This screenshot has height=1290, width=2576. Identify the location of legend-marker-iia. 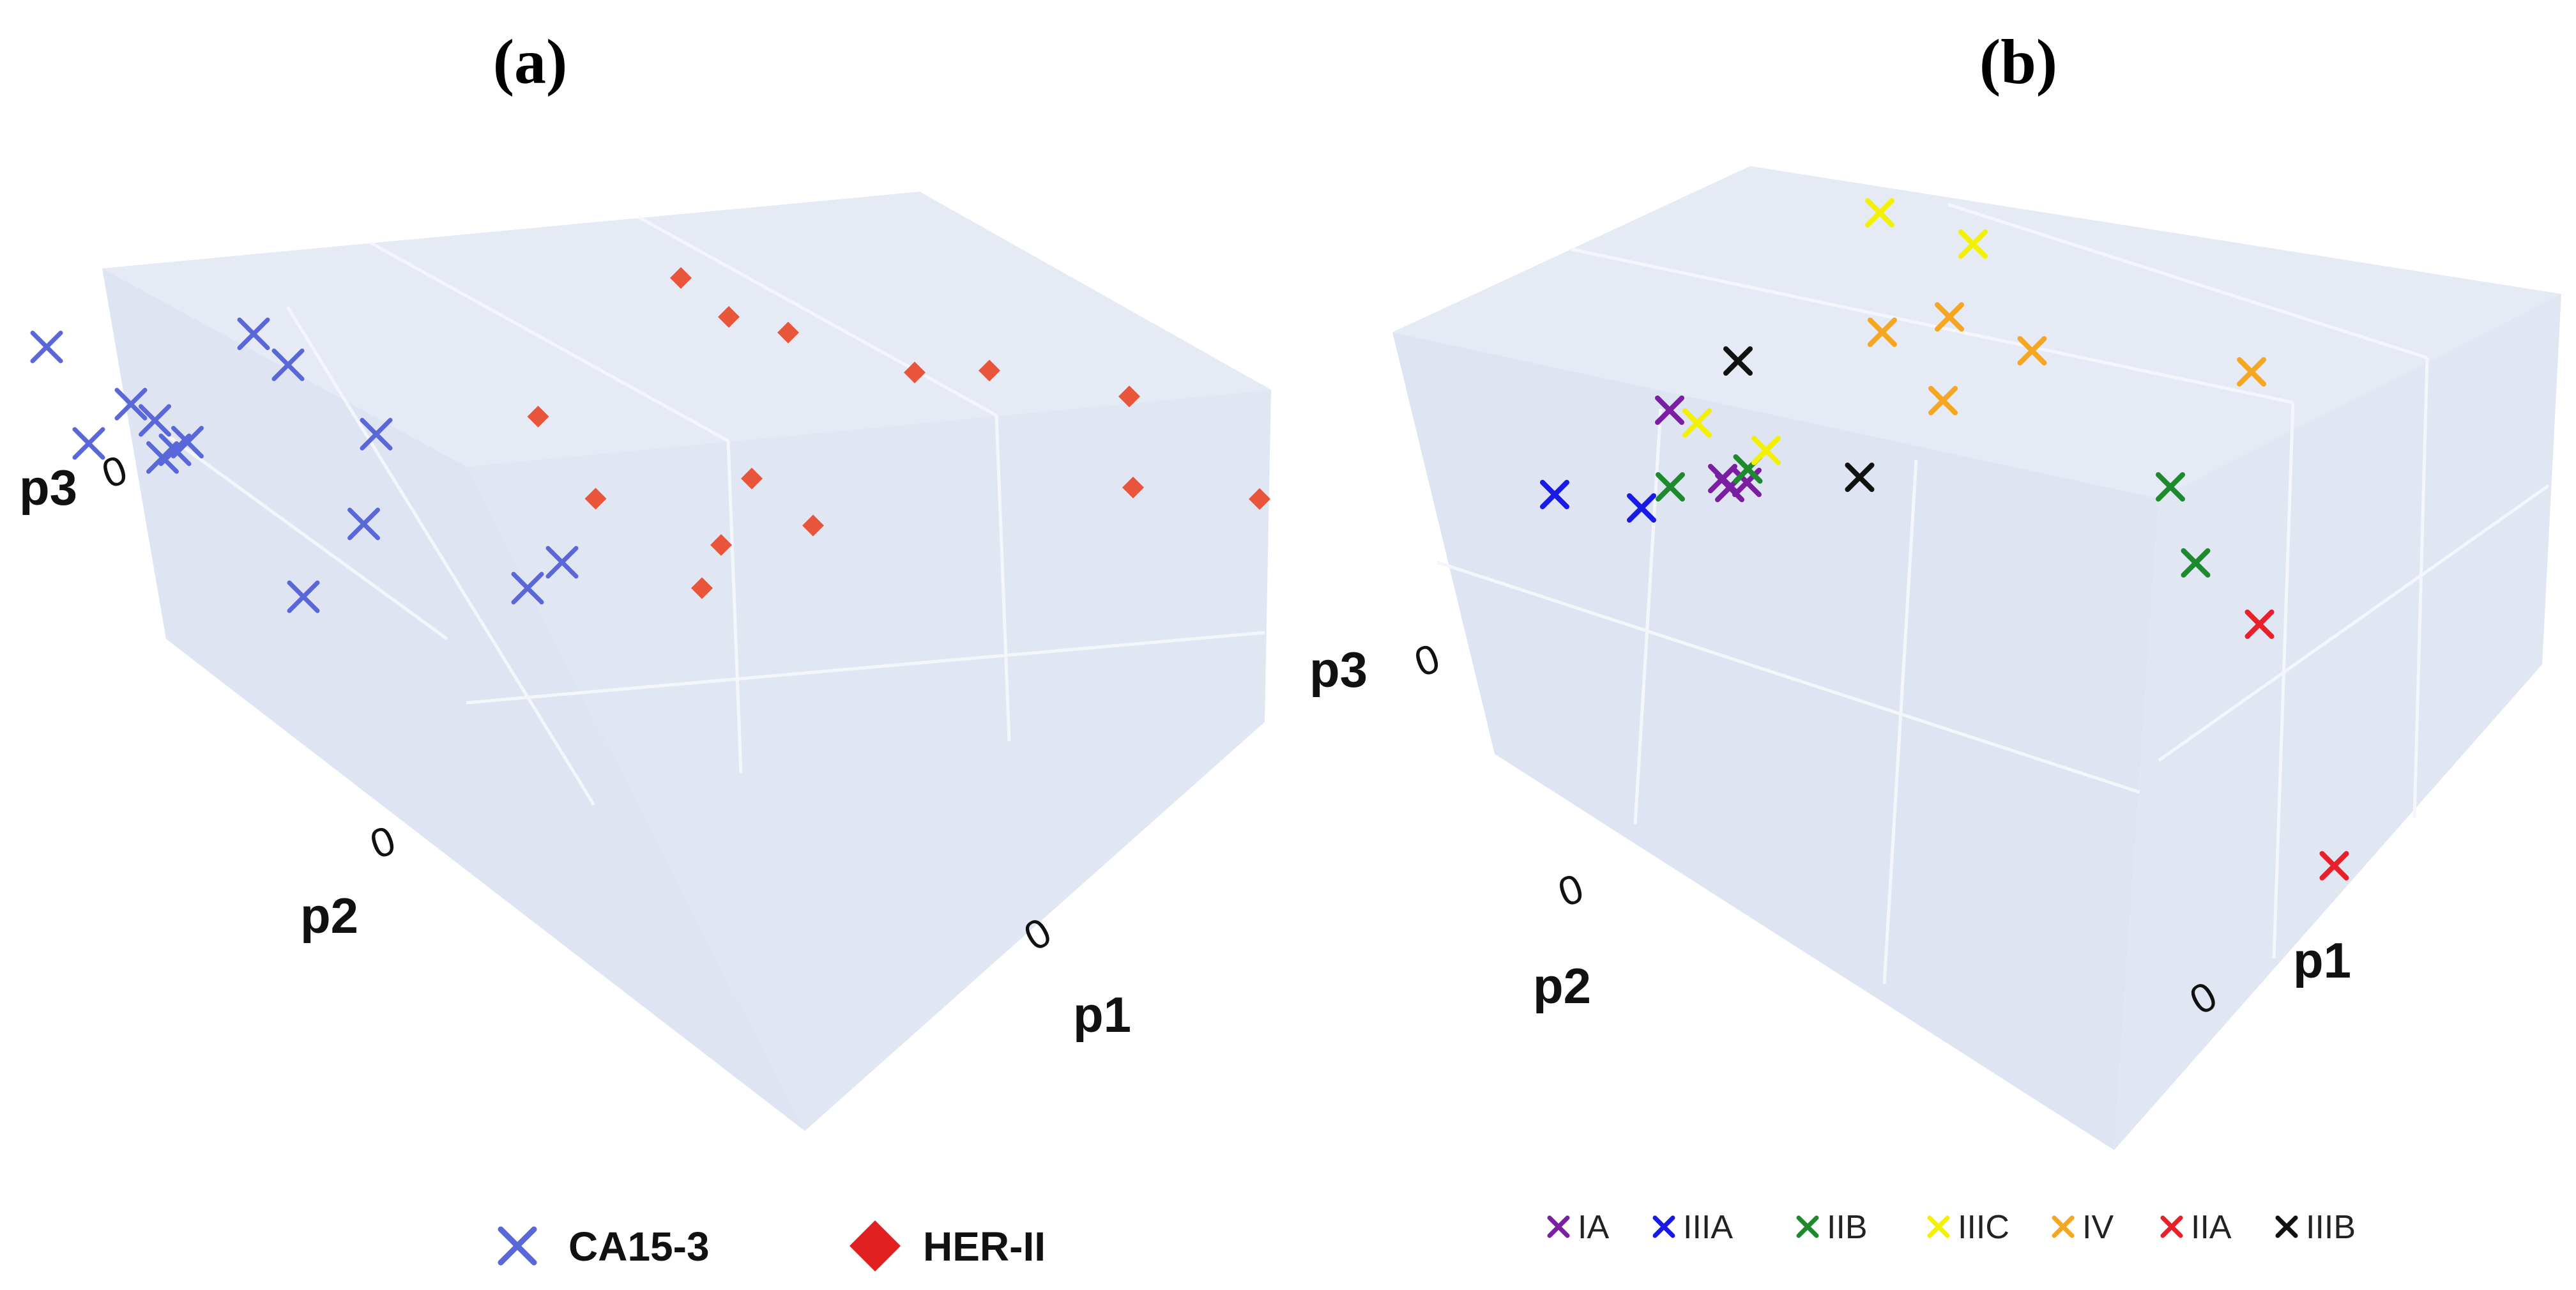
(2171, 1226).